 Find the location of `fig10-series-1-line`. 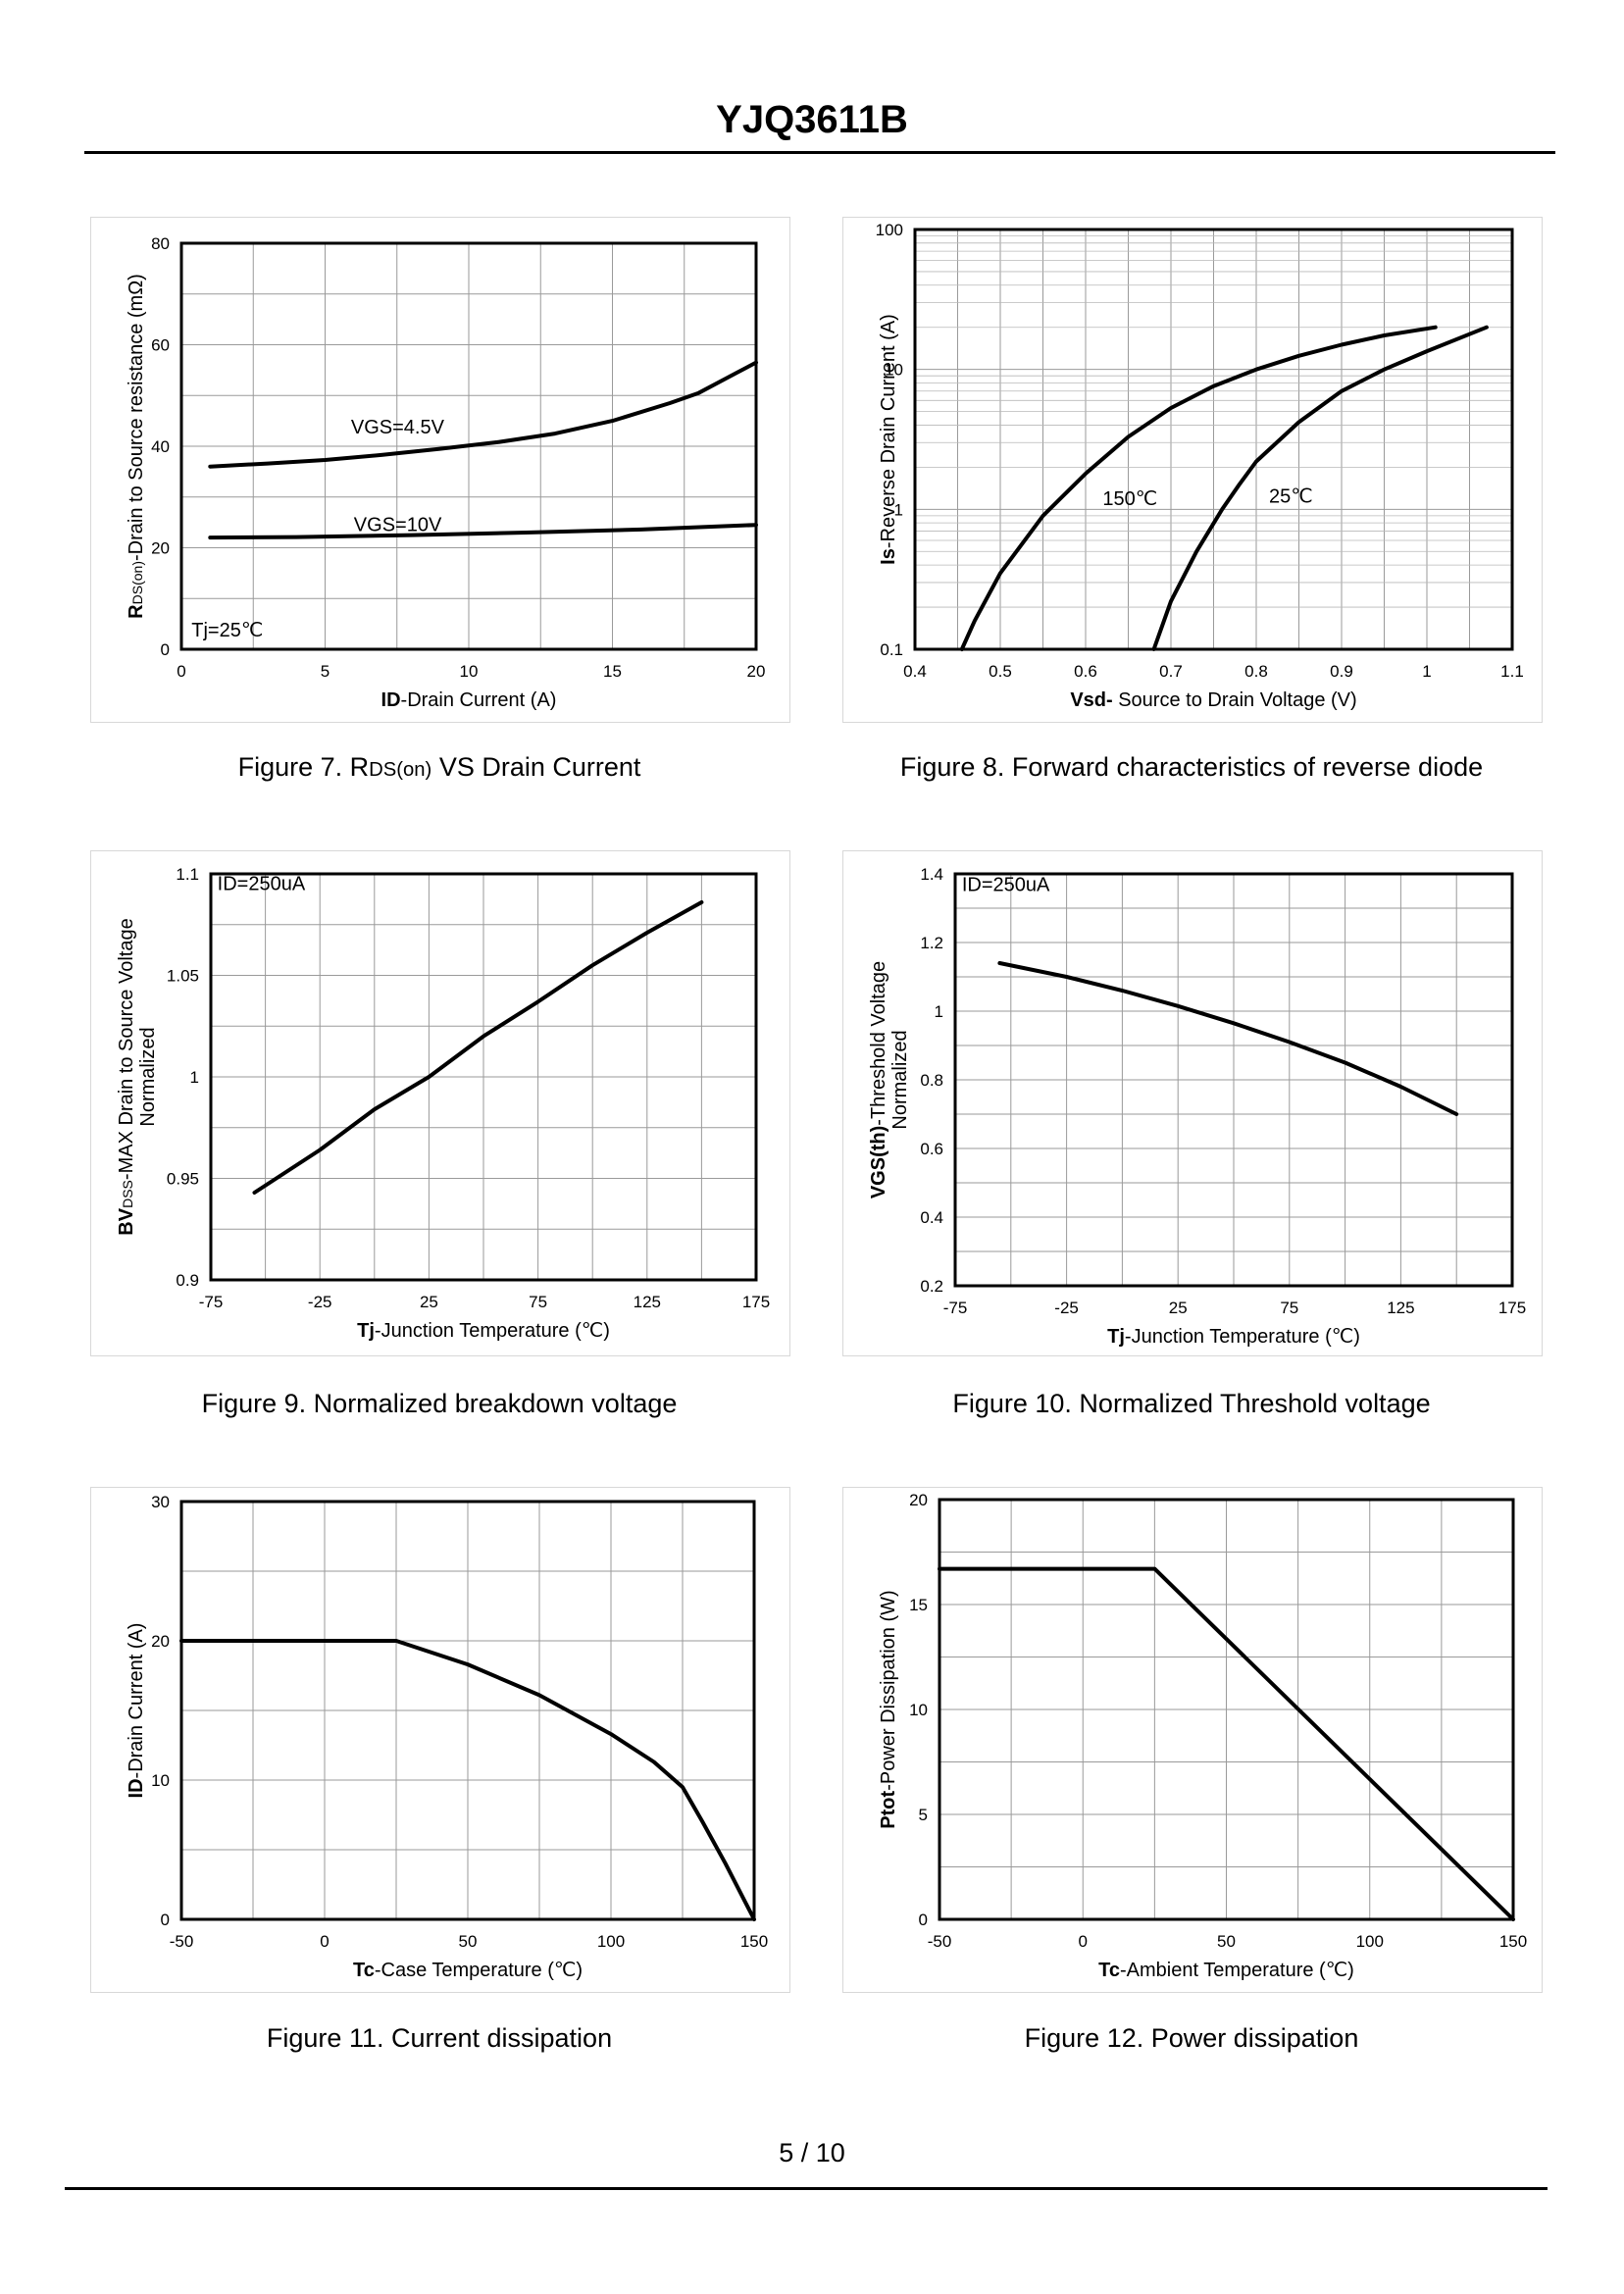

fig10-series-1-line is located at coordinates (1228, 1038).